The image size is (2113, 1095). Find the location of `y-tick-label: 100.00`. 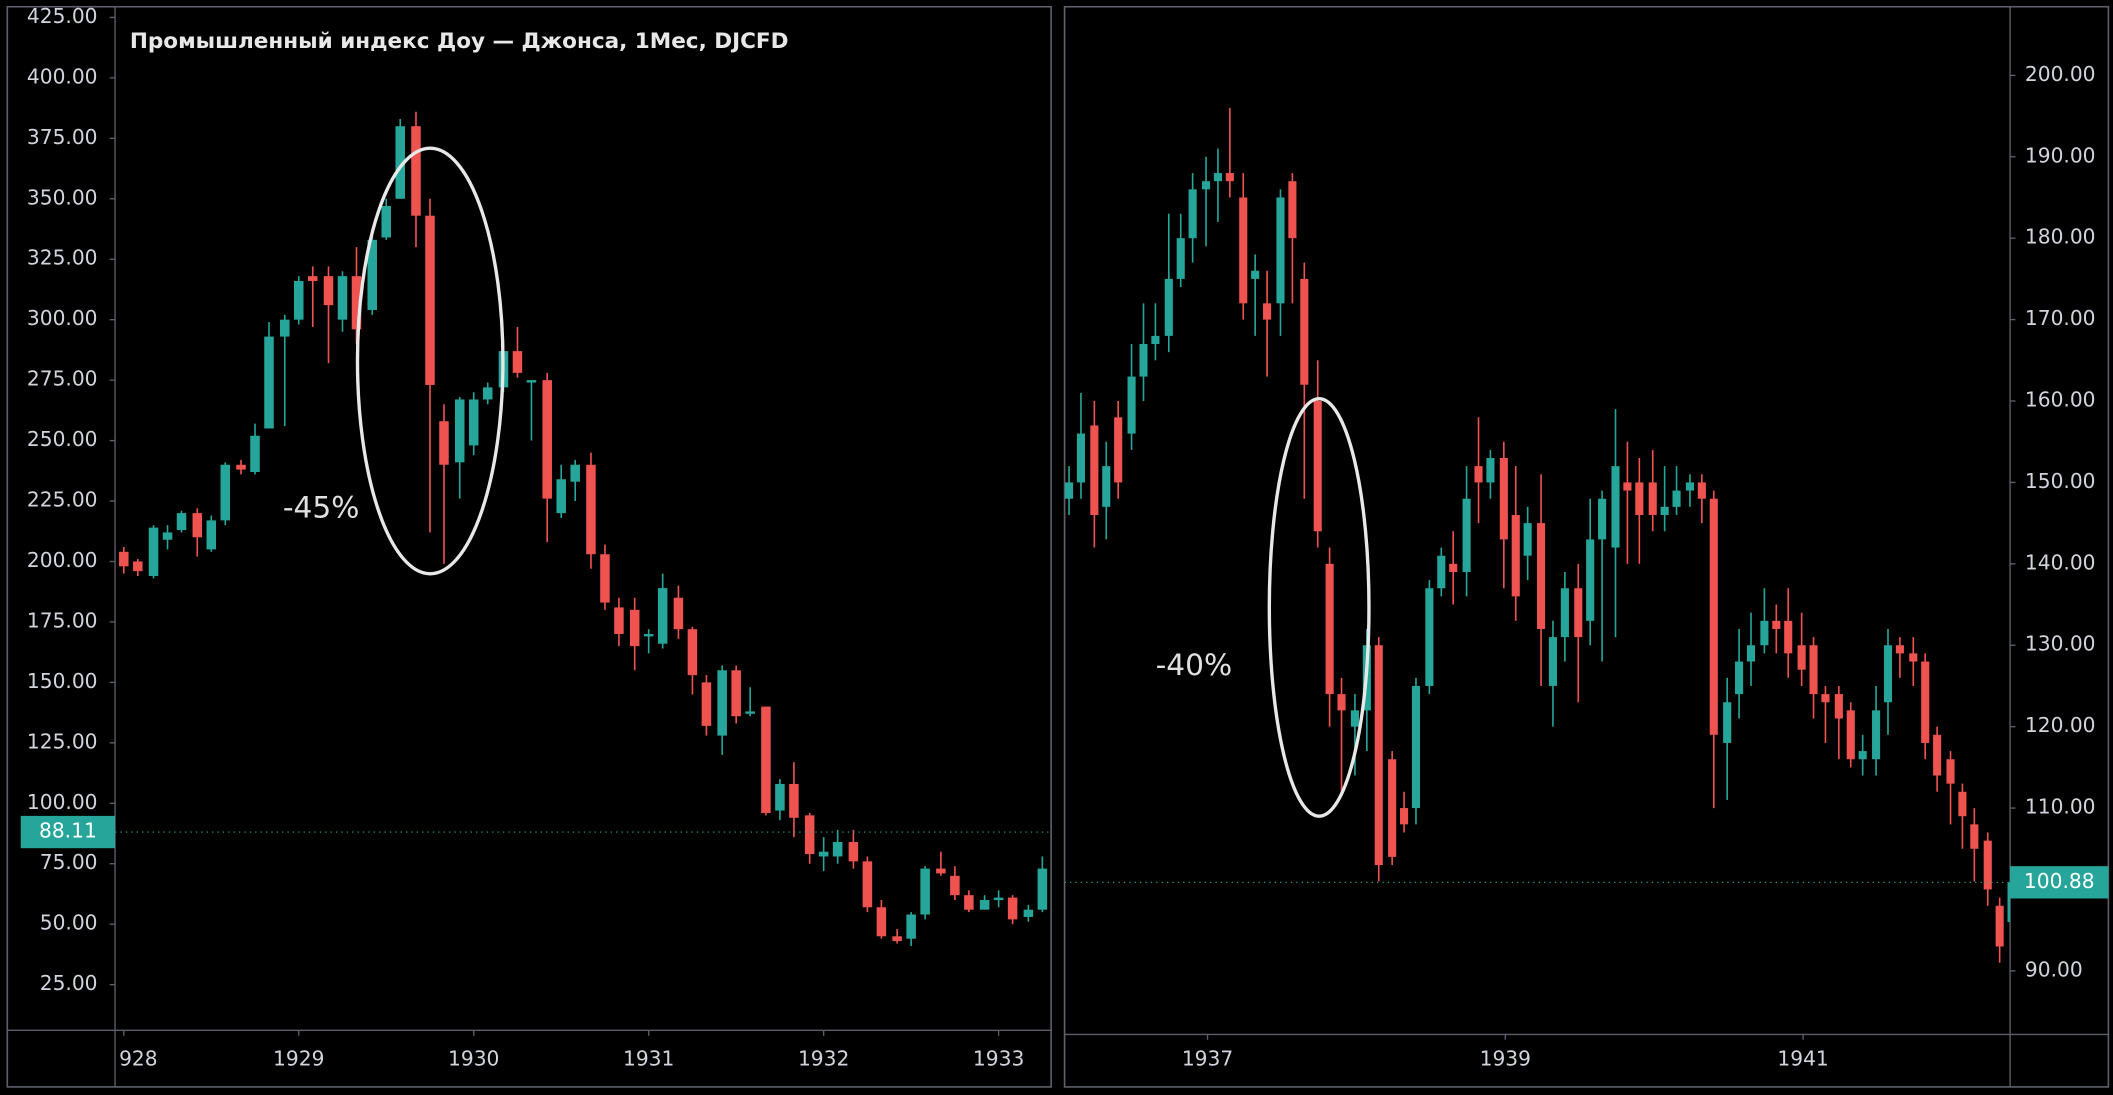

y-tick-label: 100.00 is located at coordinates (62, 802).